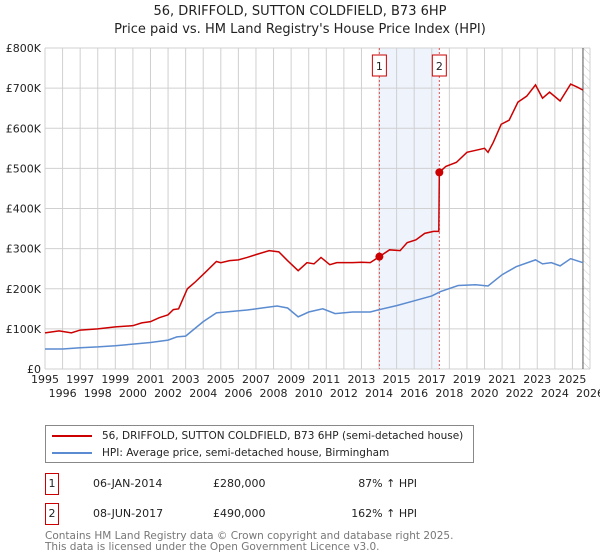 This screenshot has height=560, width=600. Describe the element at coordinates (239, 483) in the screenshot. I see `sale-price: £280,000` at that location.